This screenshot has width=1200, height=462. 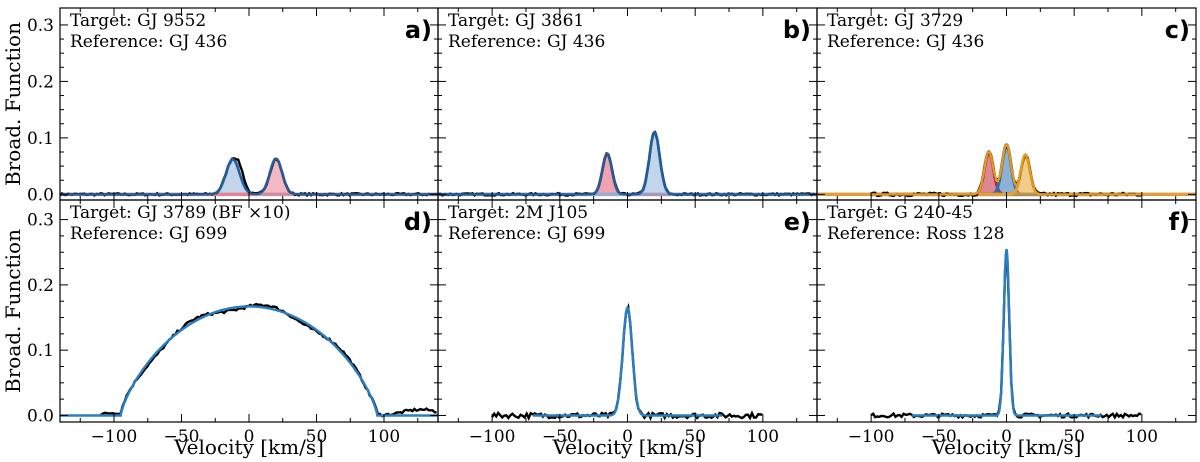 I want to click on panel-target: Target: GJ 9552, so click(x=138, y=21).